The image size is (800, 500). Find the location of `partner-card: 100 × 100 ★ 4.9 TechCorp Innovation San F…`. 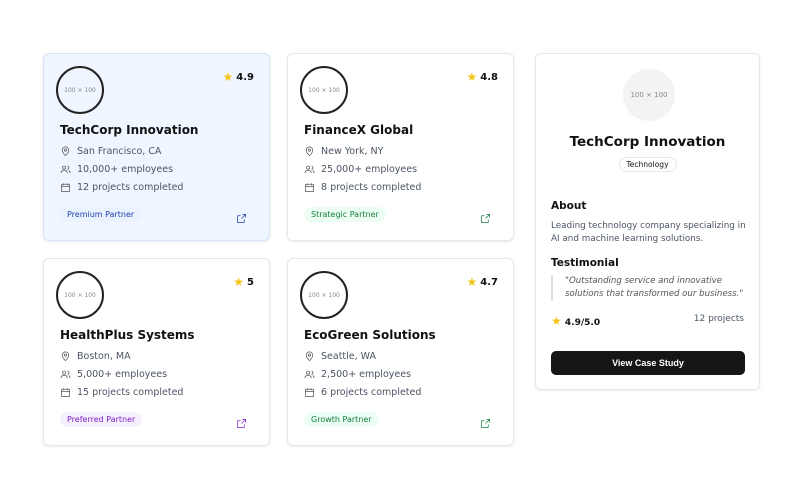

partner-card: 100 × 100 ★ 4.9 TechCorp Innovation San F… is located at coordinates (156, 147).